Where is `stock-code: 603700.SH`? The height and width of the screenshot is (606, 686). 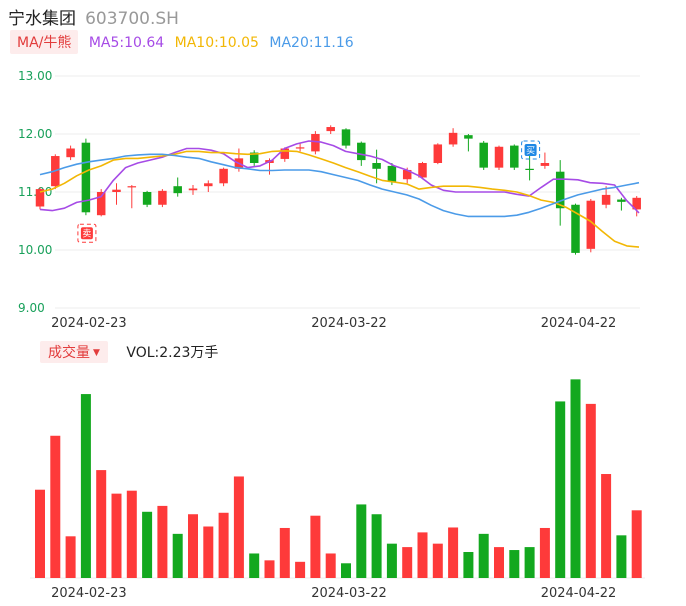
stock-code: 603700.SH is located at coordinates (132, 19).